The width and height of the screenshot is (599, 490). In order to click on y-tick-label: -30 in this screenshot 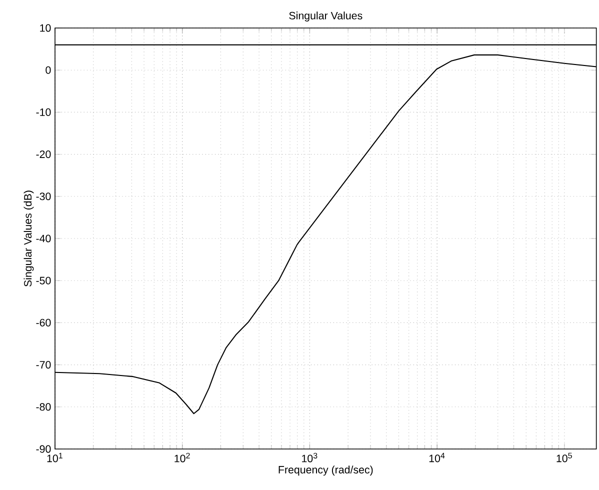, I will do `click(43, 196)`.